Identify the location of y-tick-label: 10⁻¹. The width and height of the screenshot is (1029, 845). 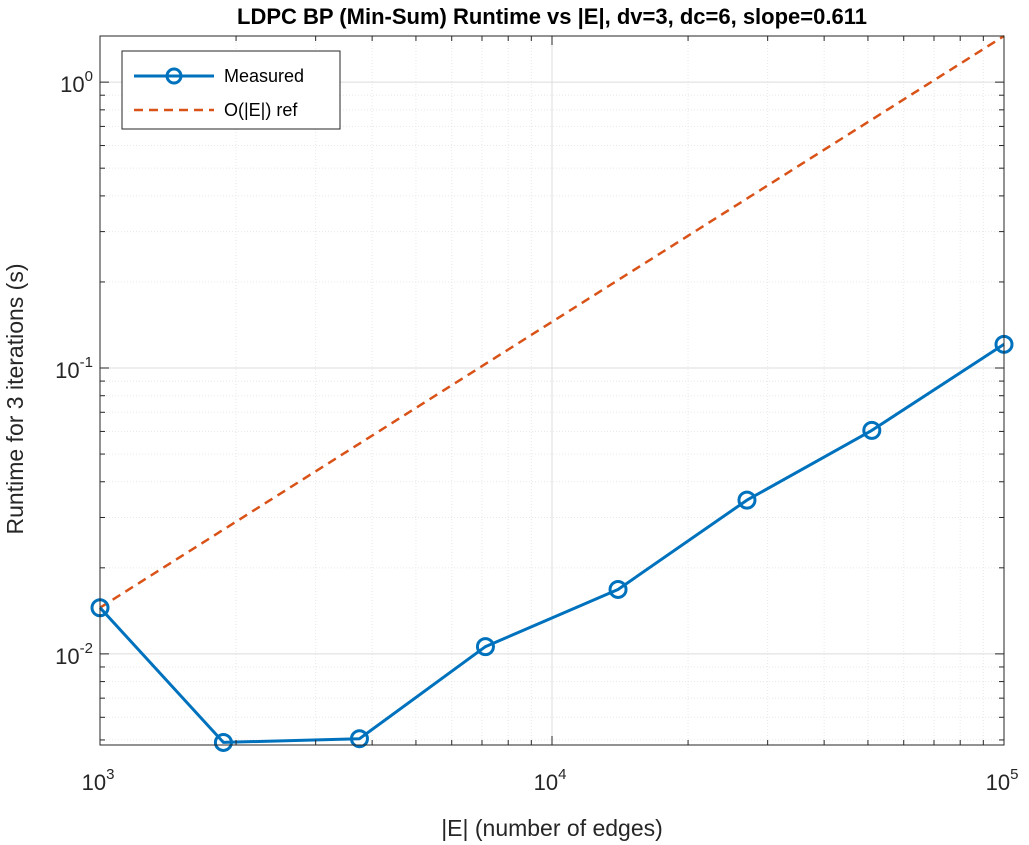
(74, 368).